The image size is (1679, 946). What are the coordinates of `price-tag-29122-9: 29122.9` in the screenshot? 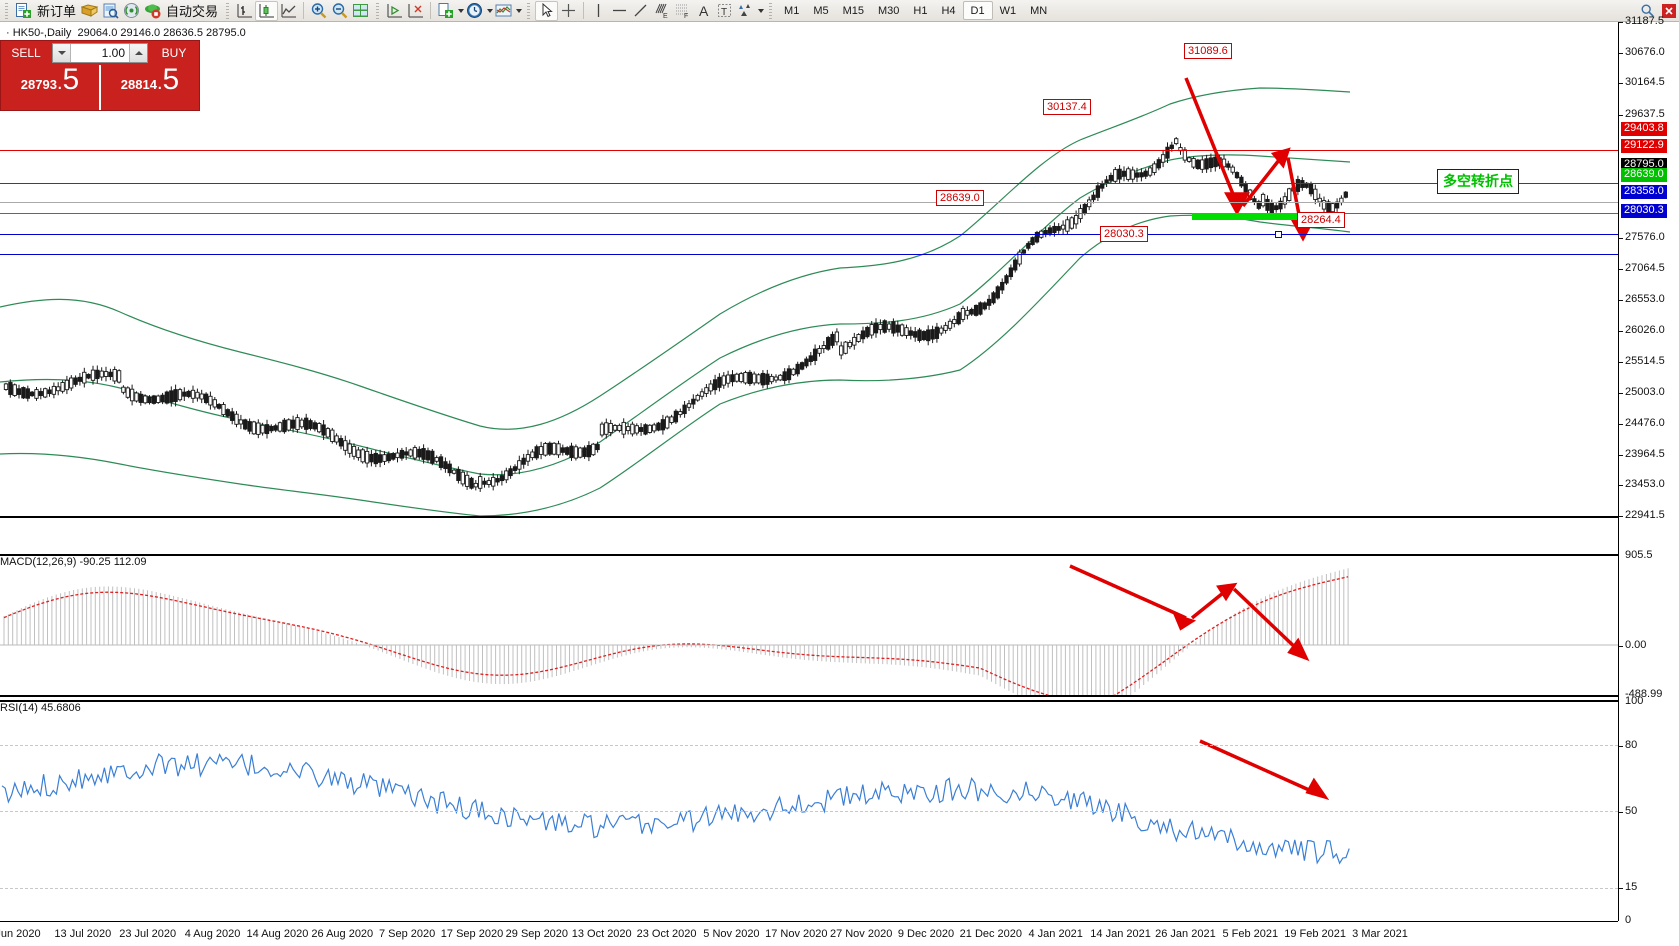 It's located at (1644, 145).